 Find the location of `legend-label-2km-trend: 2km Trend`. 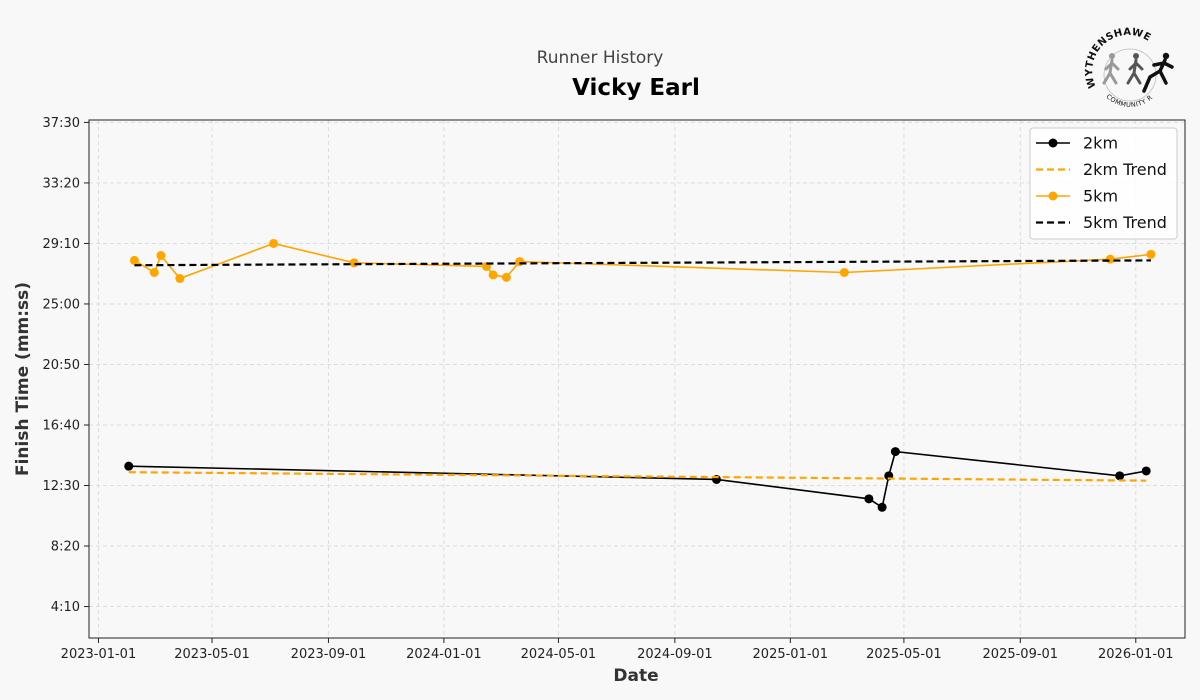

legend-label-2km-trend: 2km Trend is located at coordinates (1125, 169).